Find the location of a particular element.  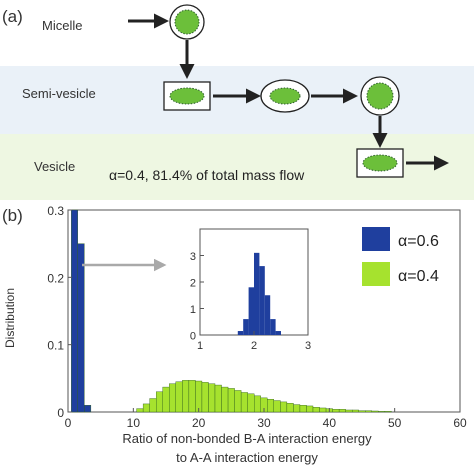

panel-b-label: (b) is located at coordinates (12, 215).